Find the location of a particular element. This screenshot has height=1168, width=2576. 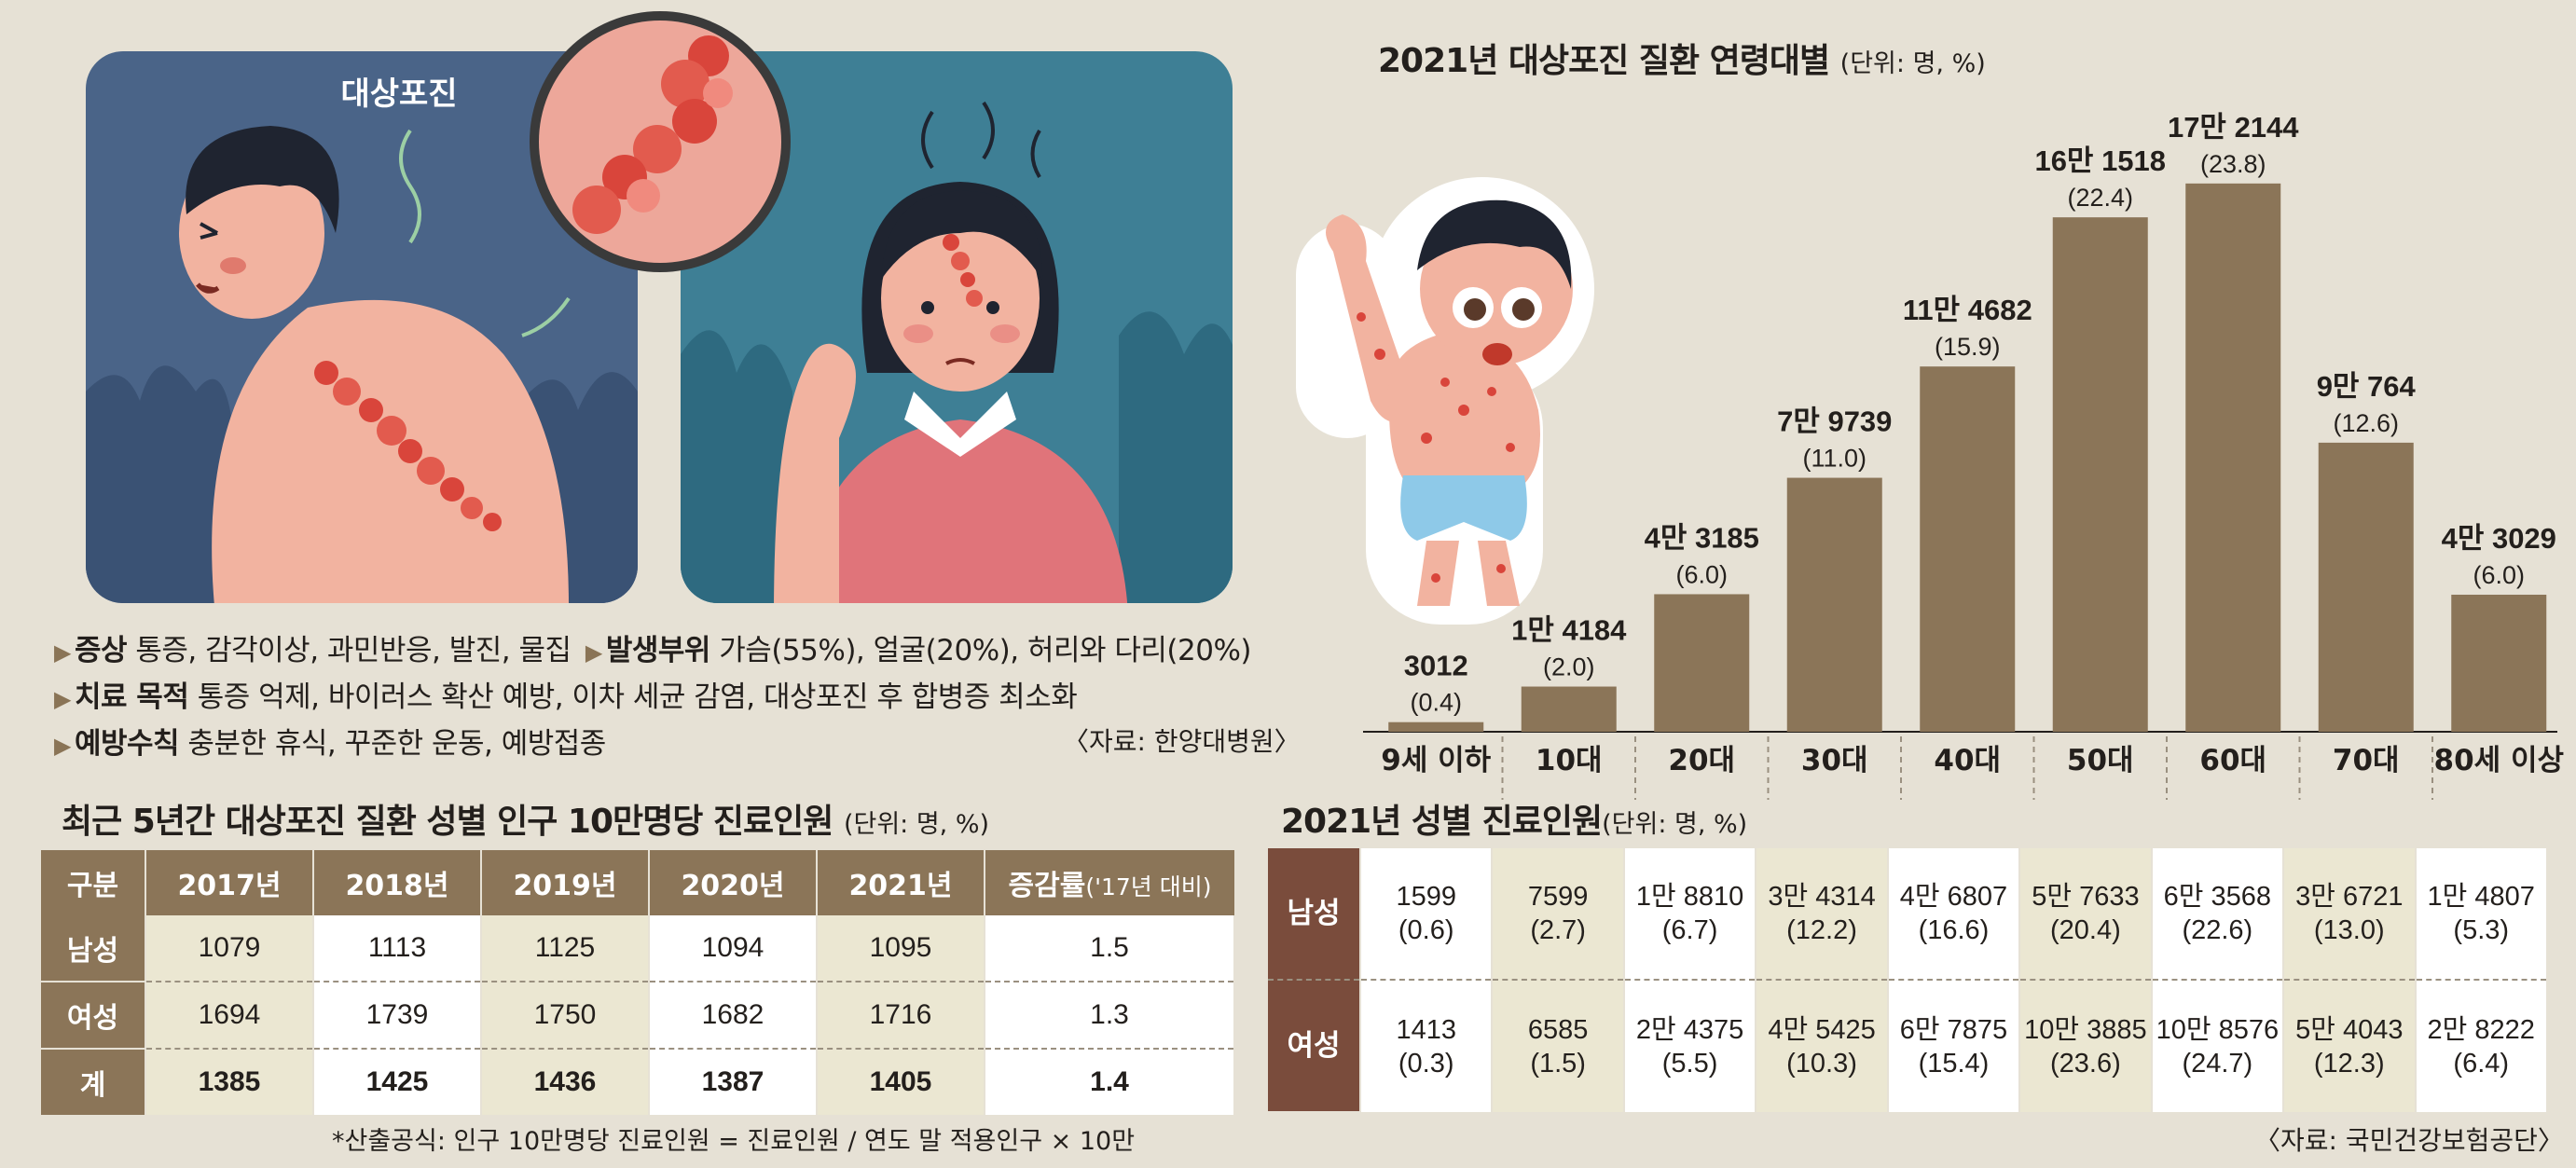

table2-cell-value: 4만 6807 is located at coordinates (1954, 897).